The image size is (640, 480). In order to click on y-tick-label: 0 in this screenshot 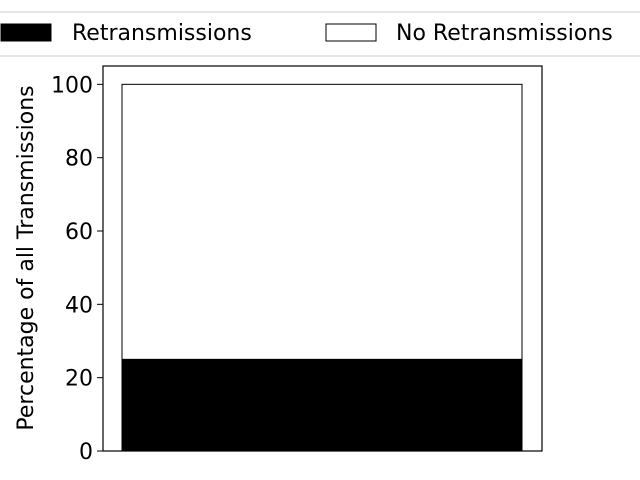, I will do `click(86, 452)`.